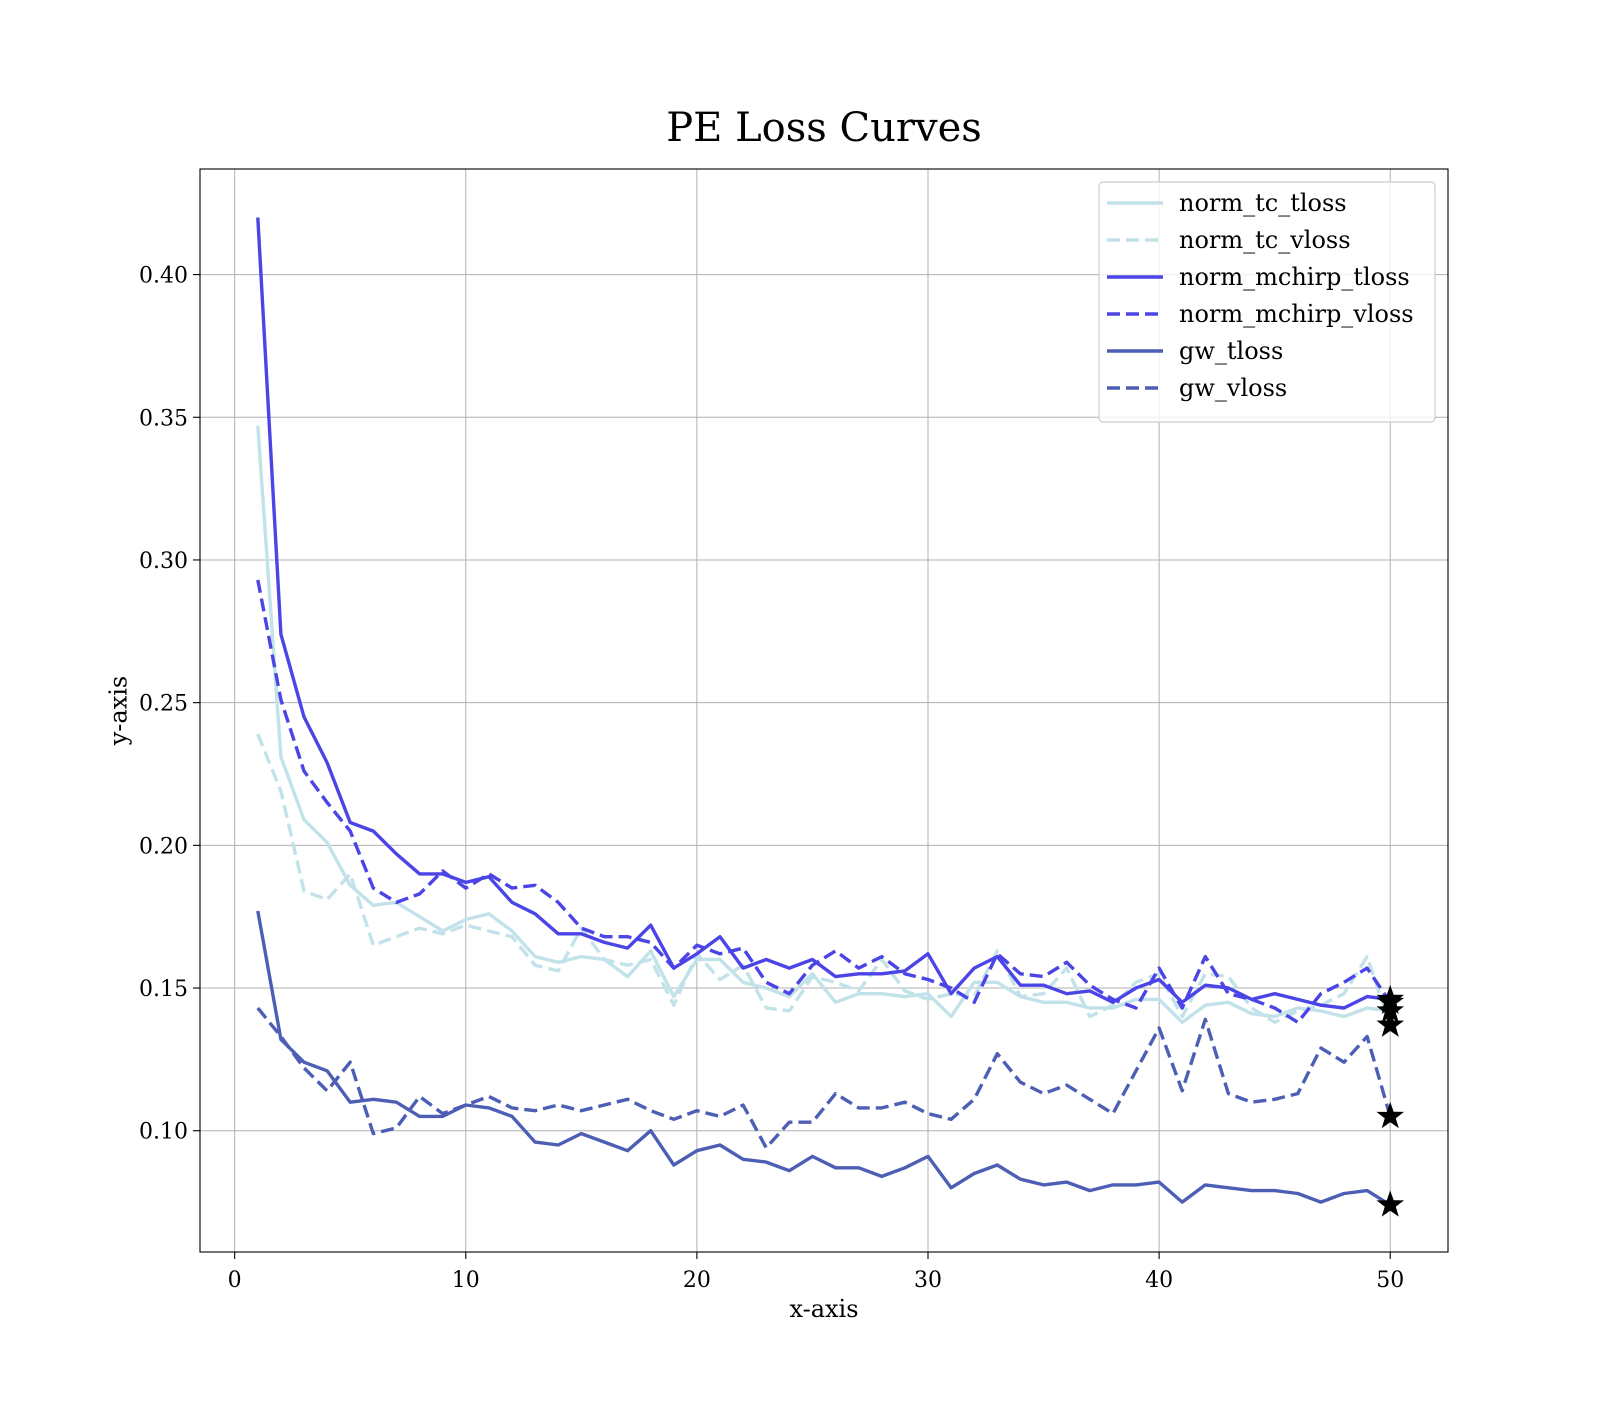 This screenshot has width=1600, height=1404. Describe the element at coordinates (1390, 1203) in the screenshot. I see `end-marker-gw-tloss` at that location.